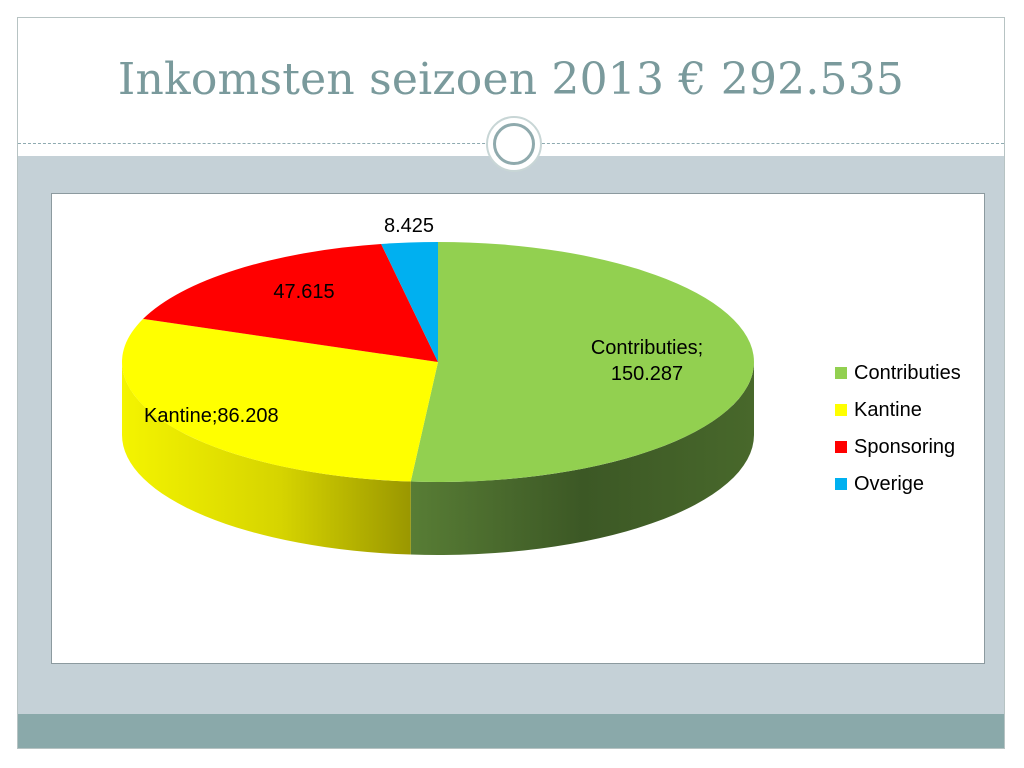 The height and width of the screenshot is (768, 1024). Describe the element at coordinates (904, 447) in the screenshot. I see `legend-label: Sponsoring` at that location.